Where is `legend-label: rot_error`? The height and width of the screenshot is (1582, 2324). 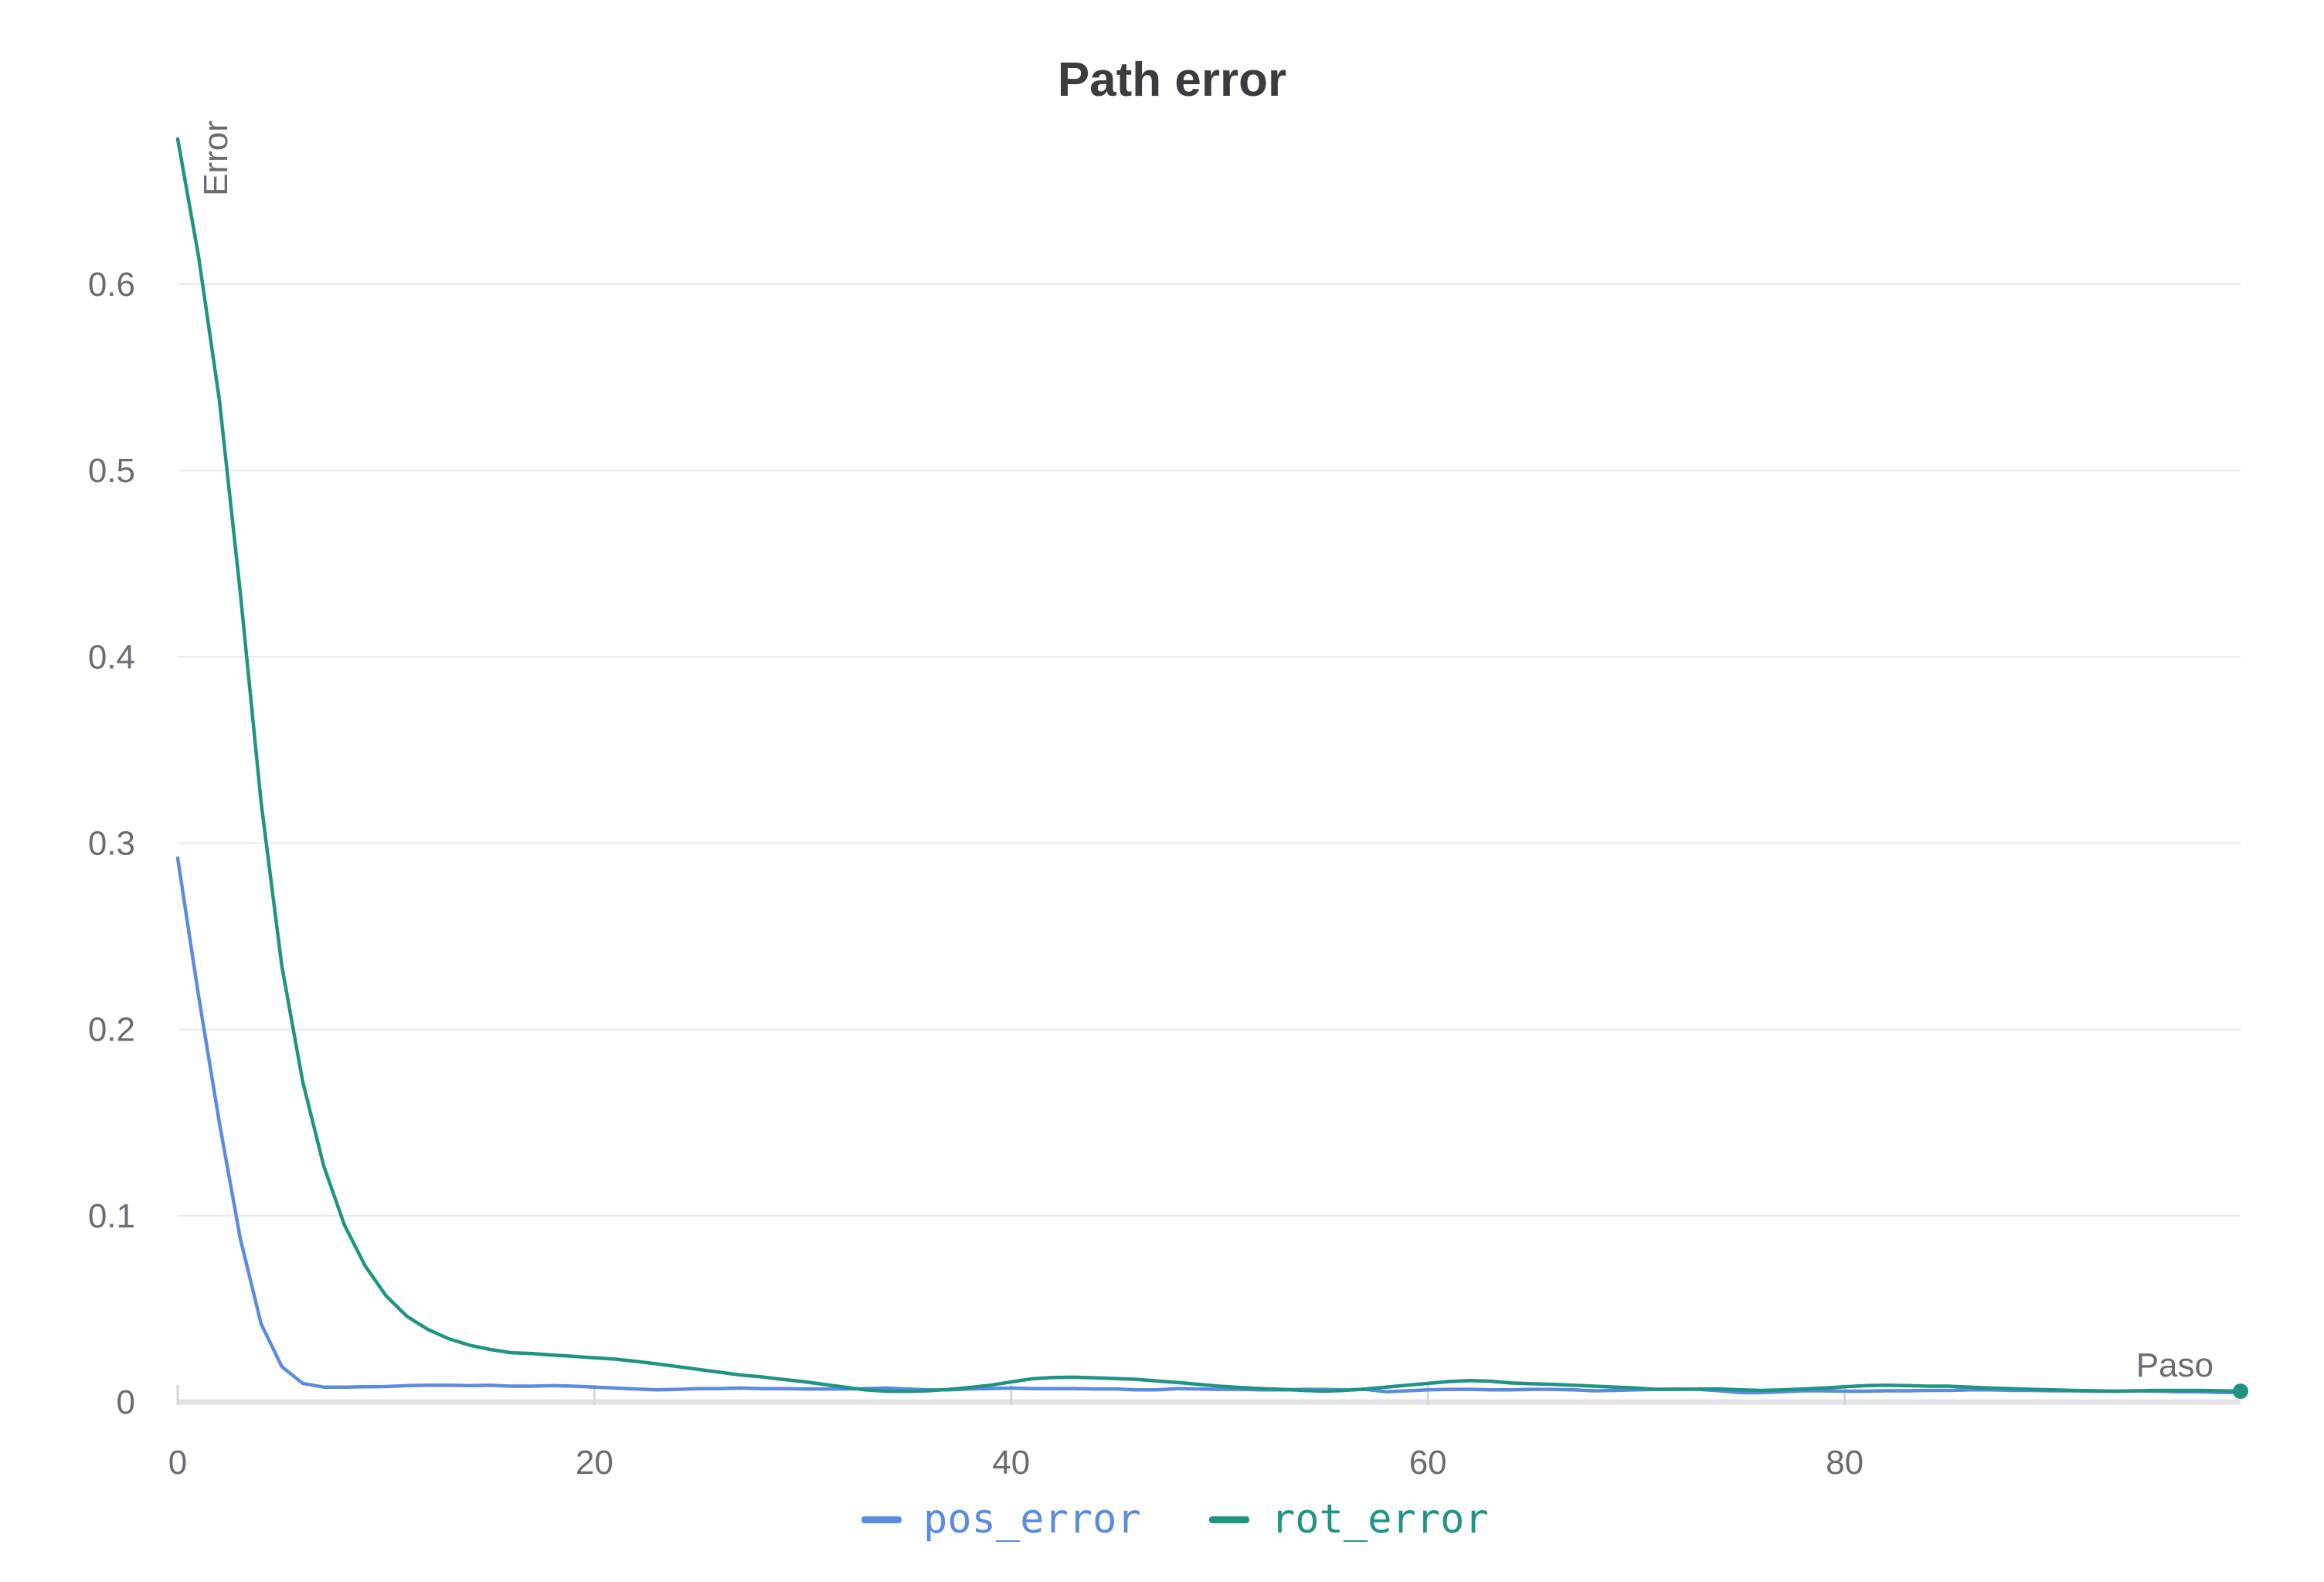
legend-label: rot_error is located at coordinates (1380, 1520).